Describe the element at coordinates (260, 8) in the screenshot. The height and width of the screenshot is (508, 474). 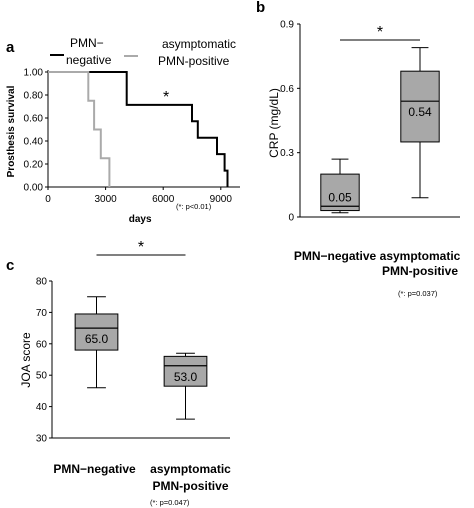
I see `panel-b-label: b` at that location.